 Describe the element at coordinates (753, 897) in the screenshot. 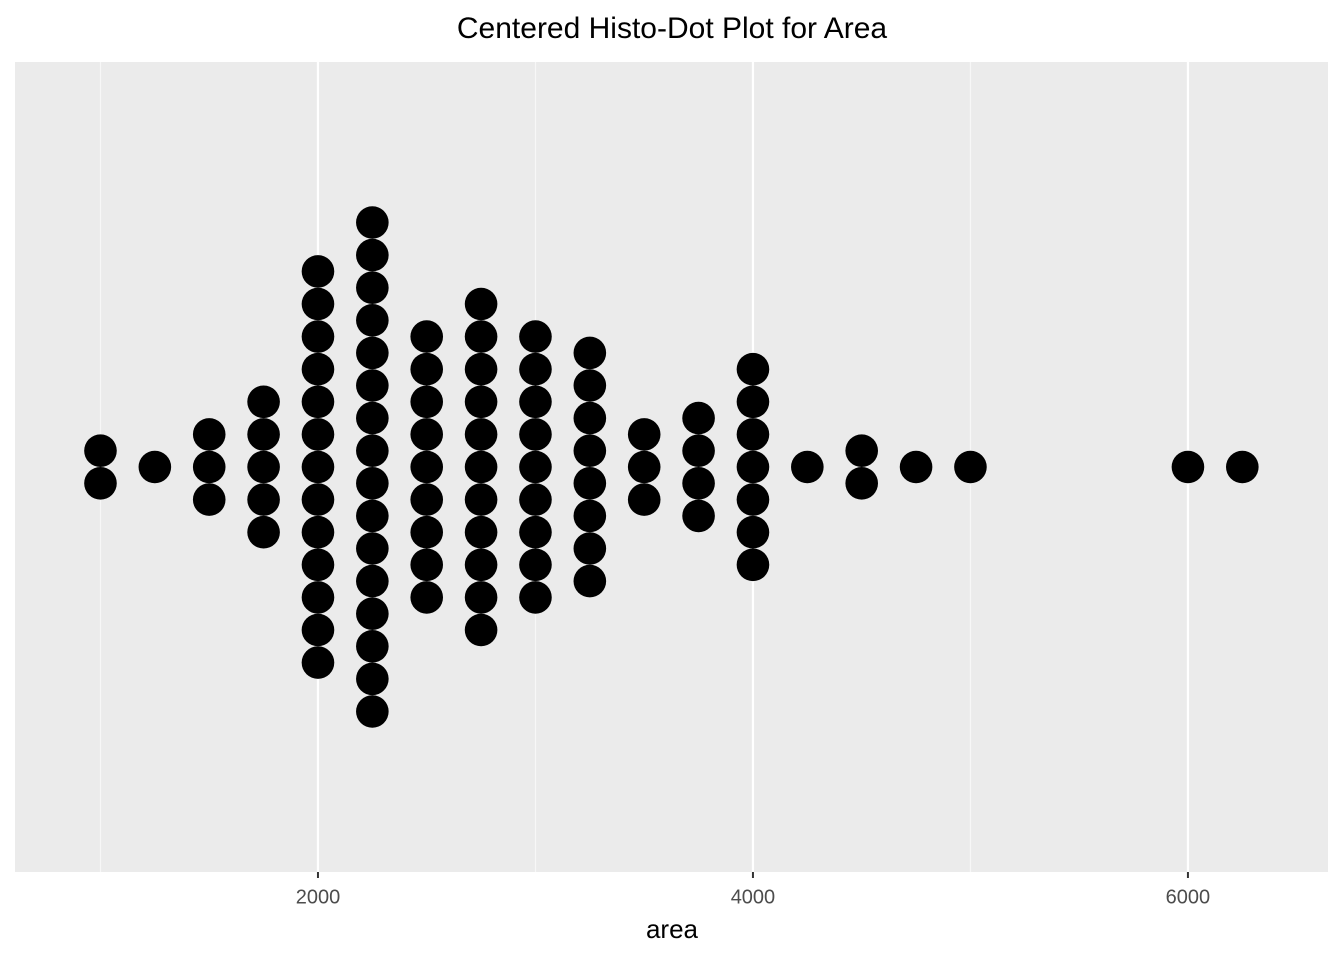

I see `x-tick-label: 4000` at that location.